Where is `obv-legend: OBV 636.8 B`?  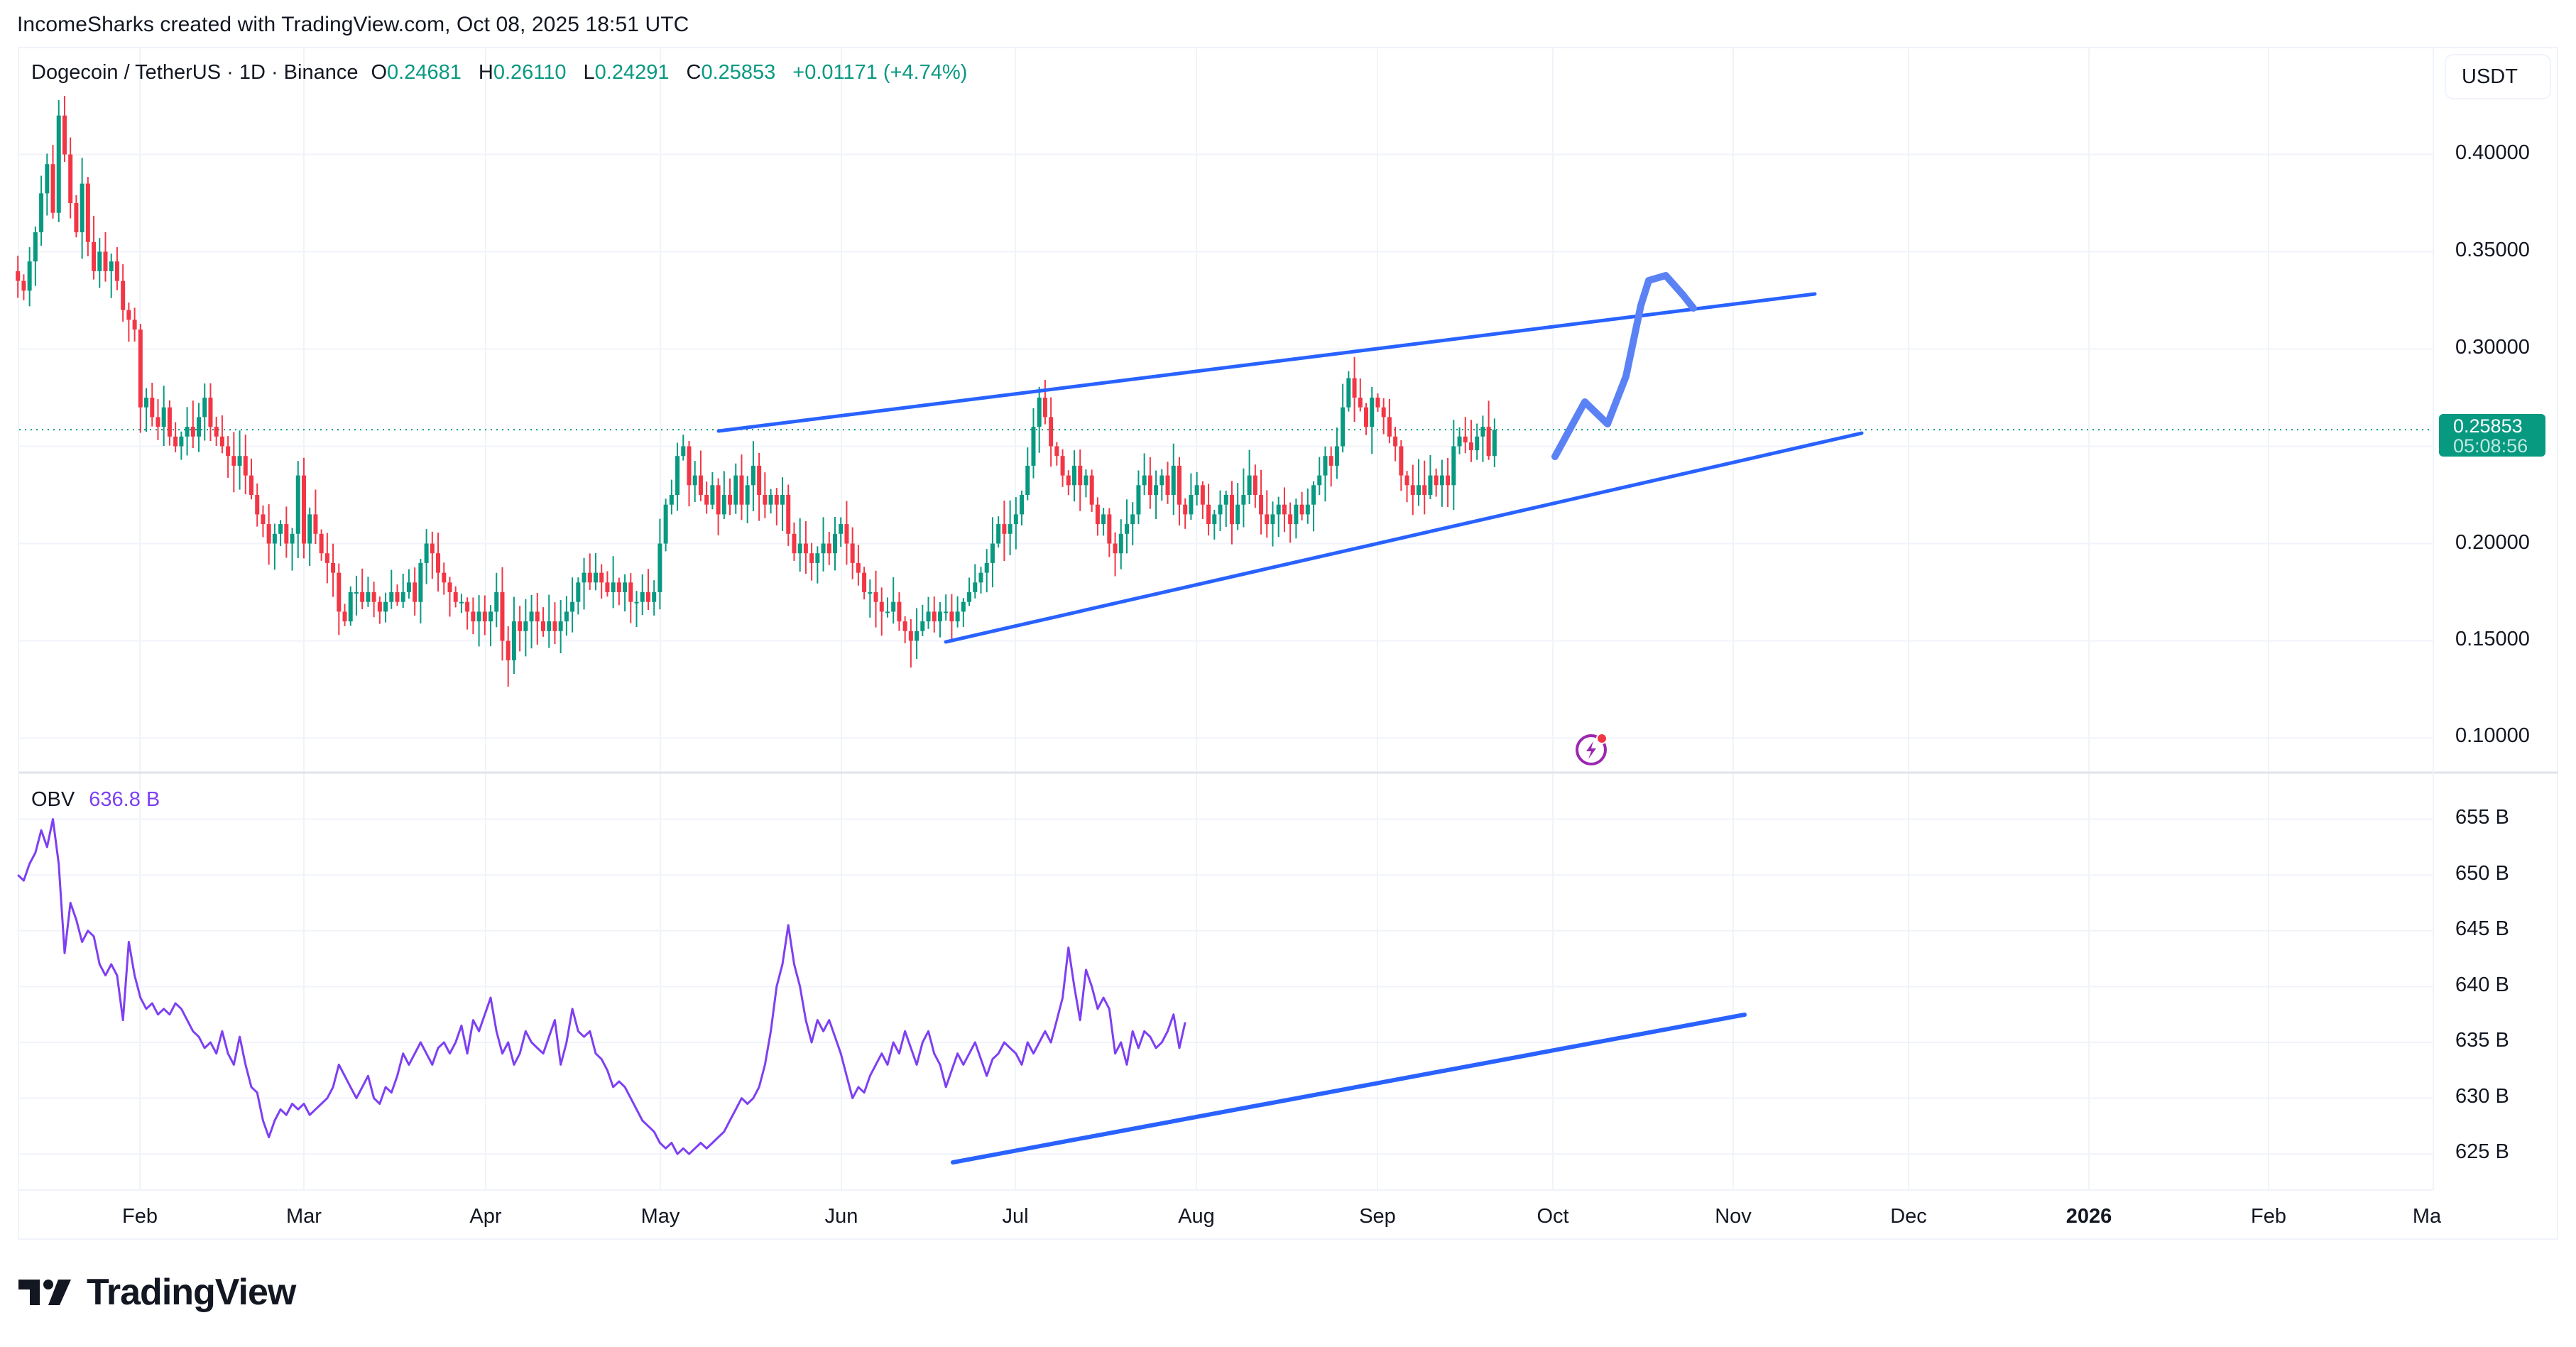
obv-legend: OBV 636.8 B is located at coordinates (95, 800).